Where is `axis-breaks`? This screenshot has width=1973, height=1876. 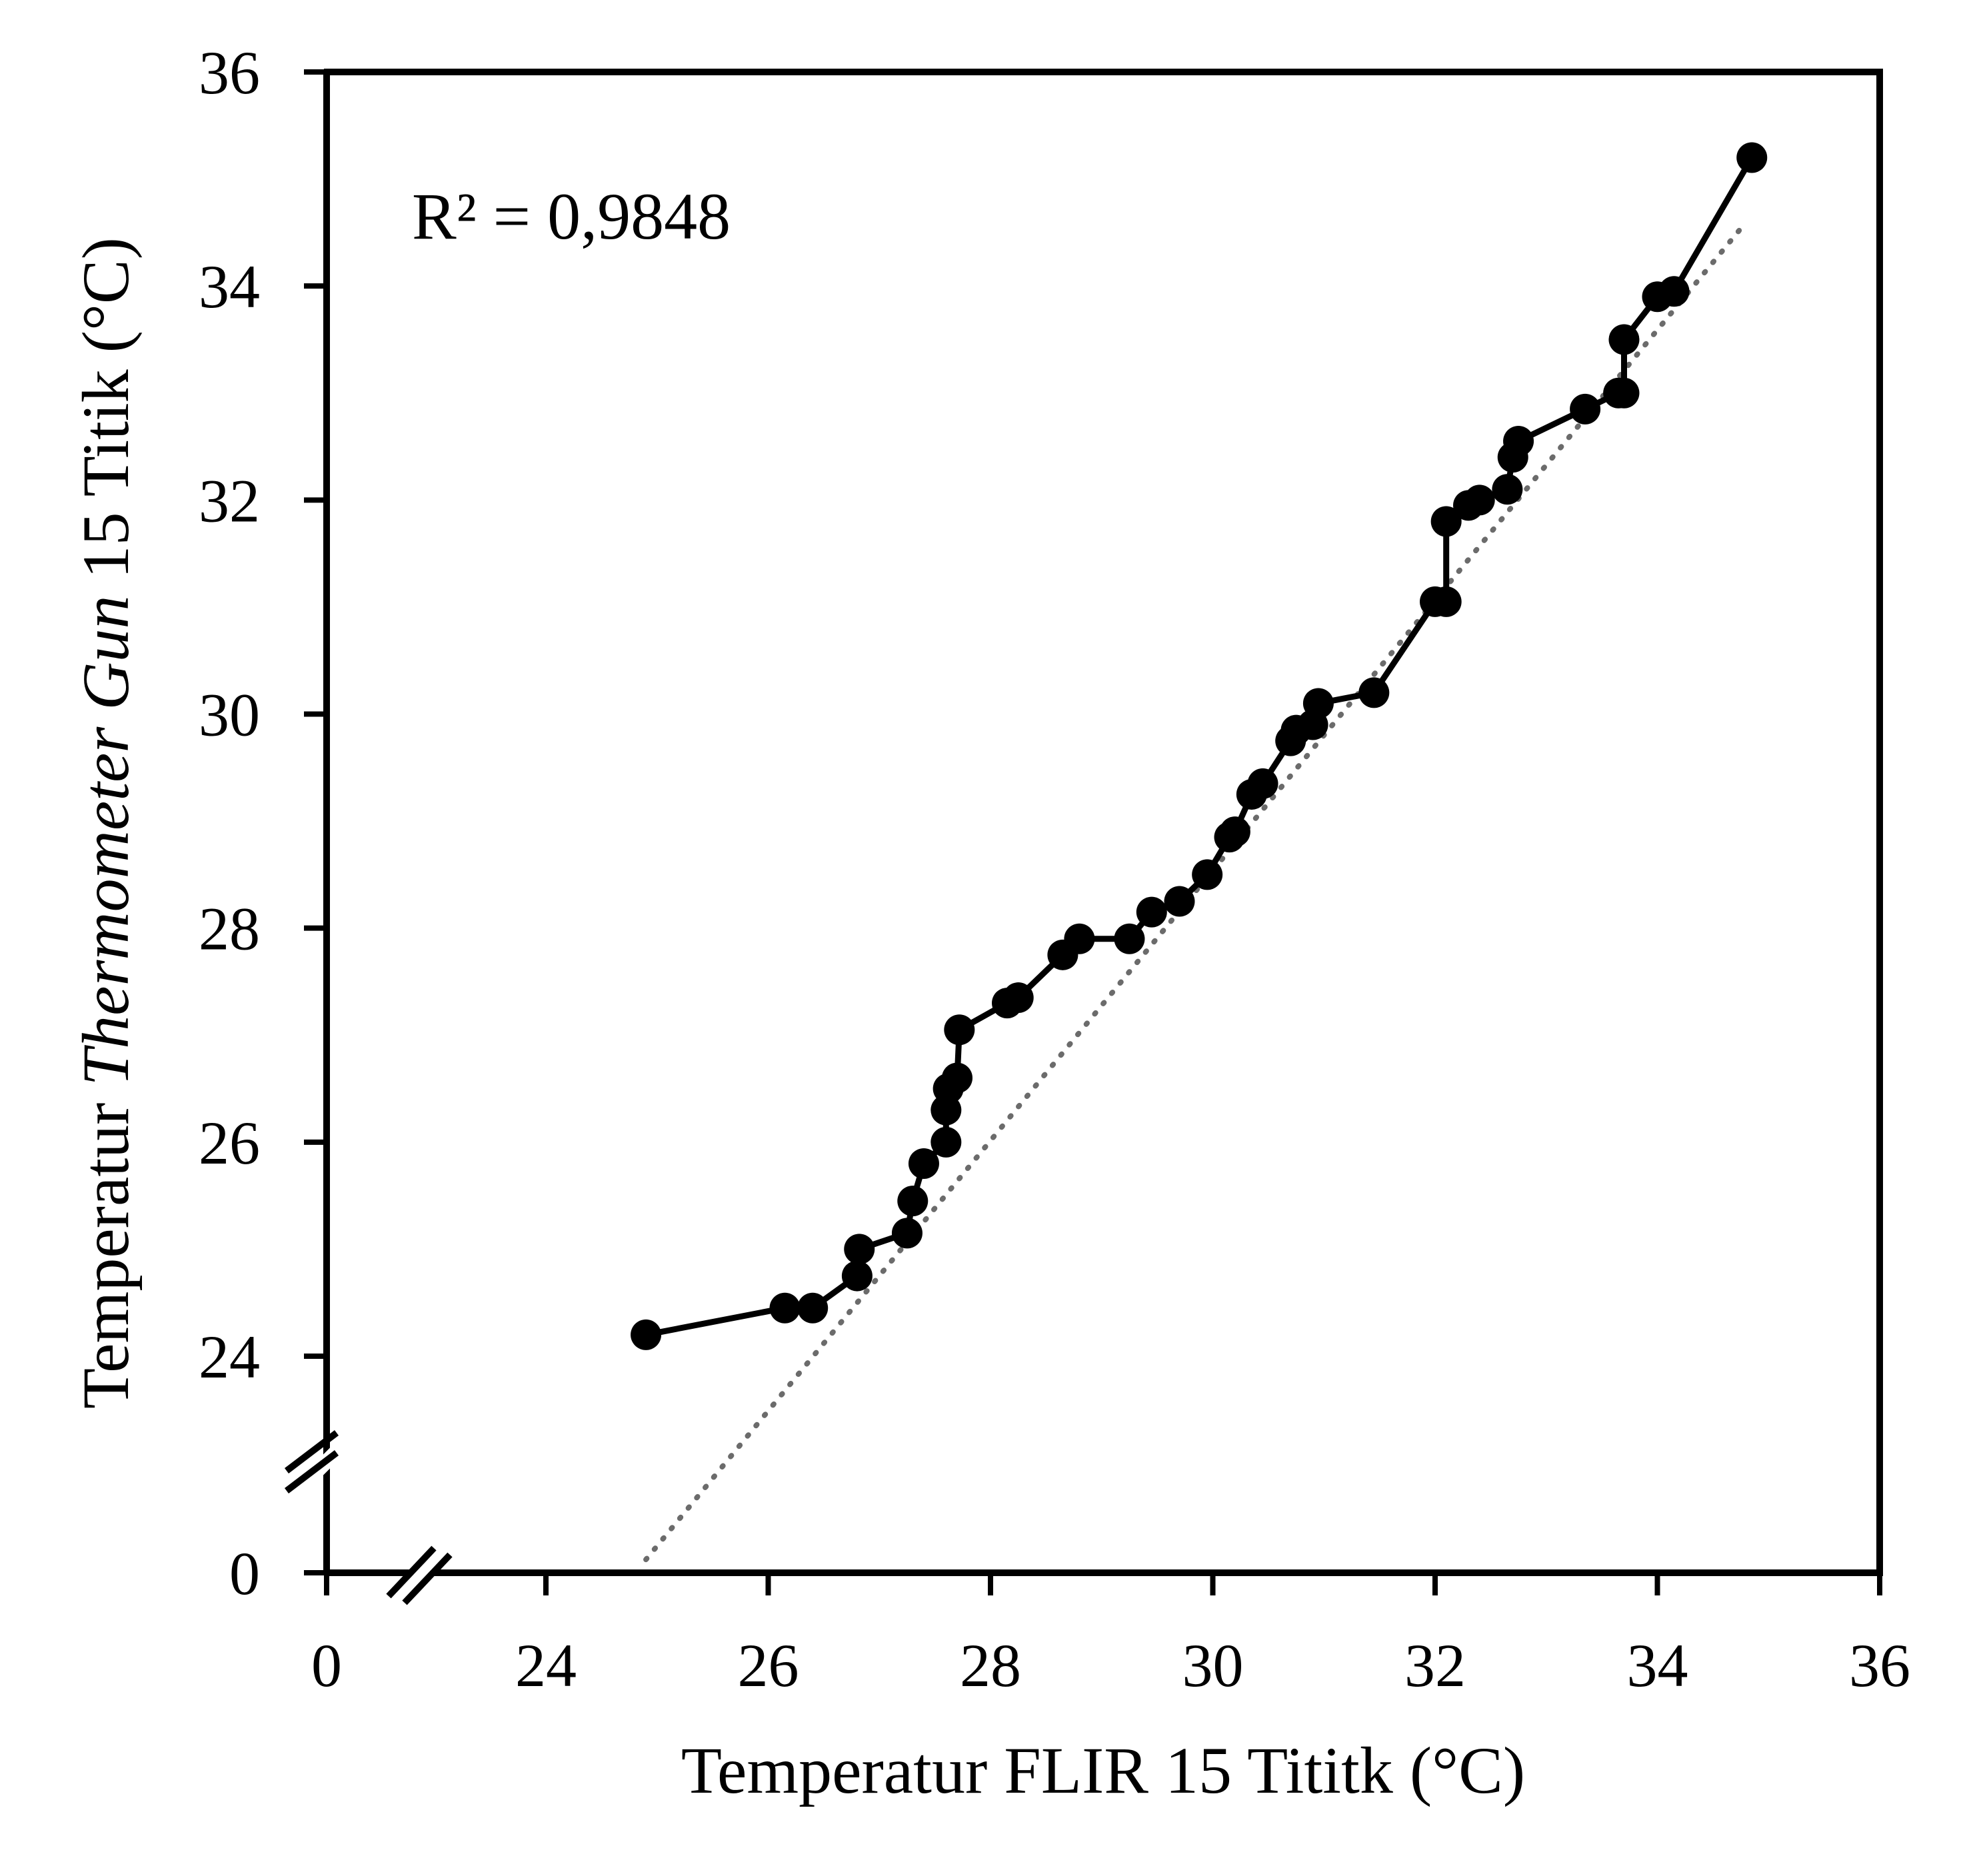 axis-breaks is located at coordinates (369, 1517).